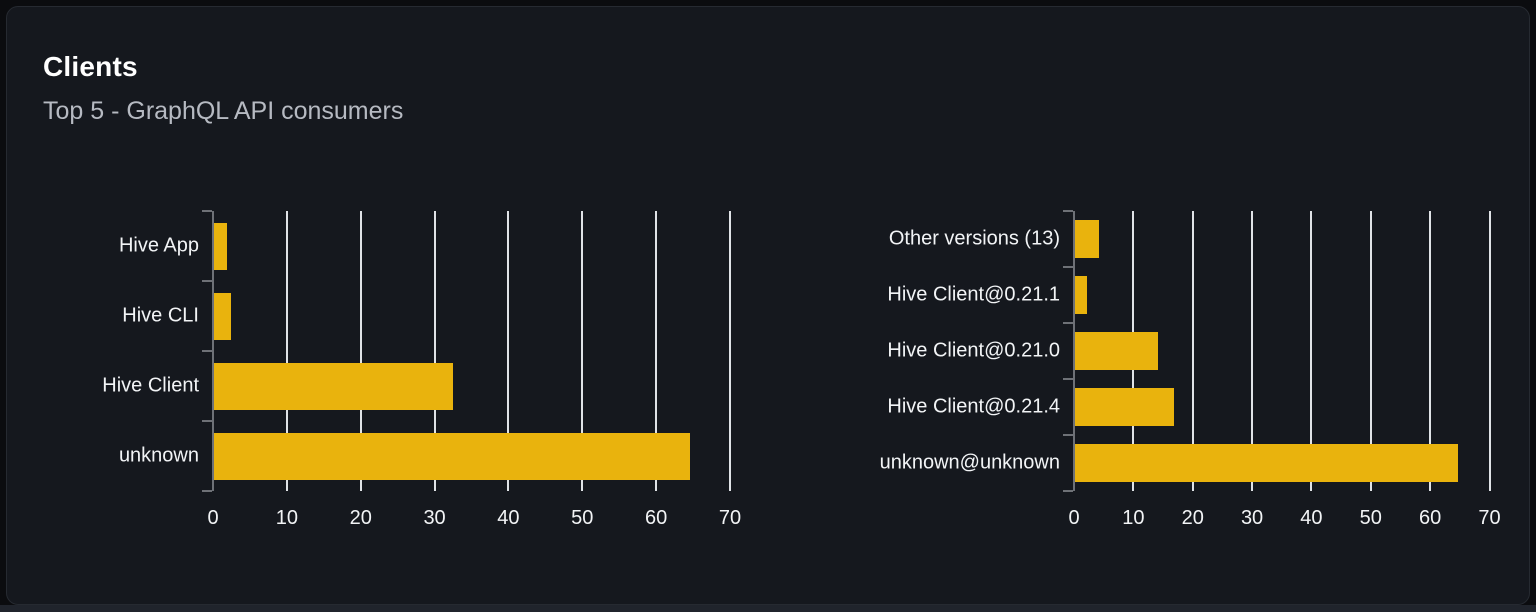 The width and height of the screenshot is (1536, 612). Describe the element at coordinates (333, 386) in the screenshot. I see `bar-hive-client` at that location.